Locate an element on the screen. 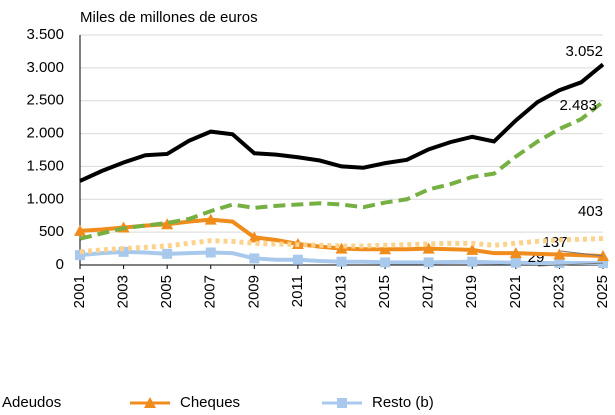  y-tick-label: 2.500 is located at coordinates (45, 100).